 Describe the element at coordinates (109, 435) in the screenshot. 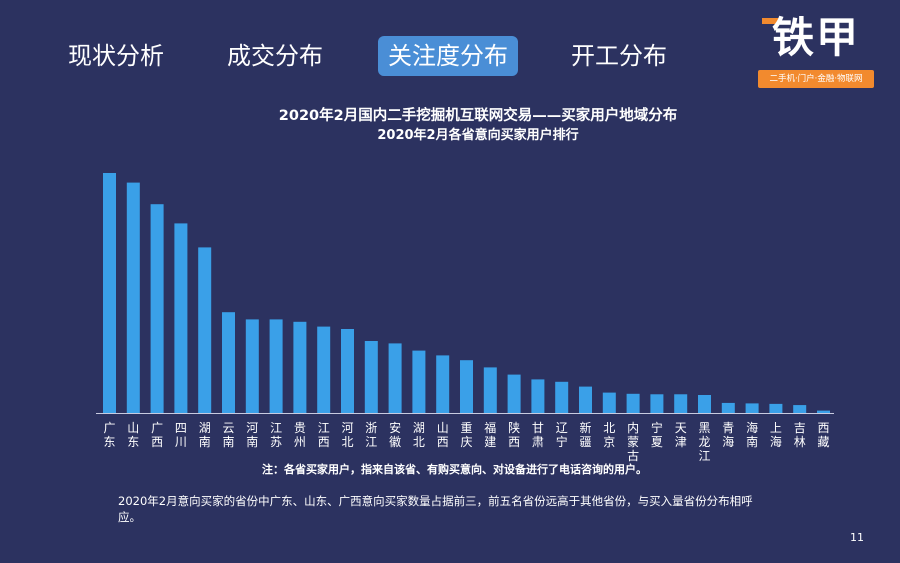

I see `tick-label-0: 广东` at that location.